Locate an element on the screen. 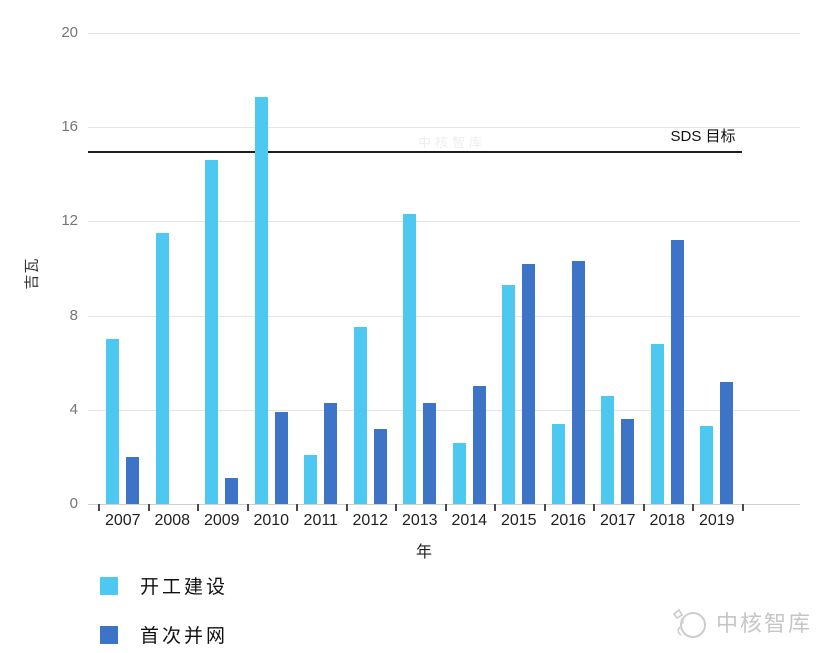 Image resolution: width=836 pixels, height=653 pixels. y-axis-title-wrap: 吉瓦 is located at coordinates (31, 272).